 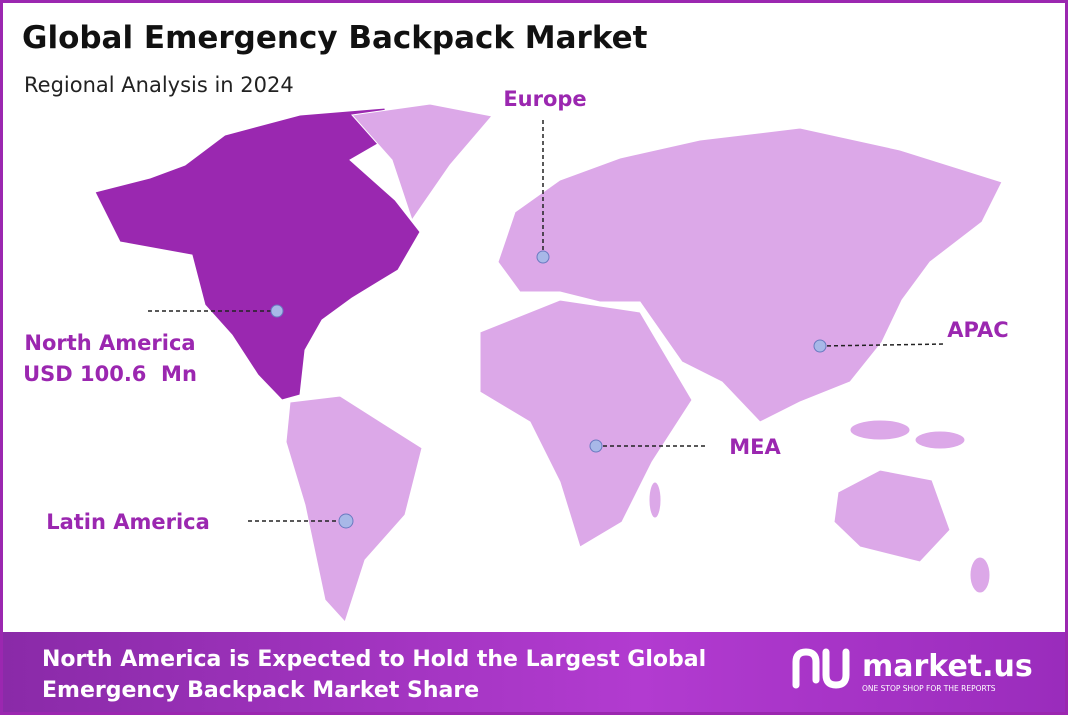 I want to click on subtitle: Regional Analysis in 2024, so click(x=159, y=85).